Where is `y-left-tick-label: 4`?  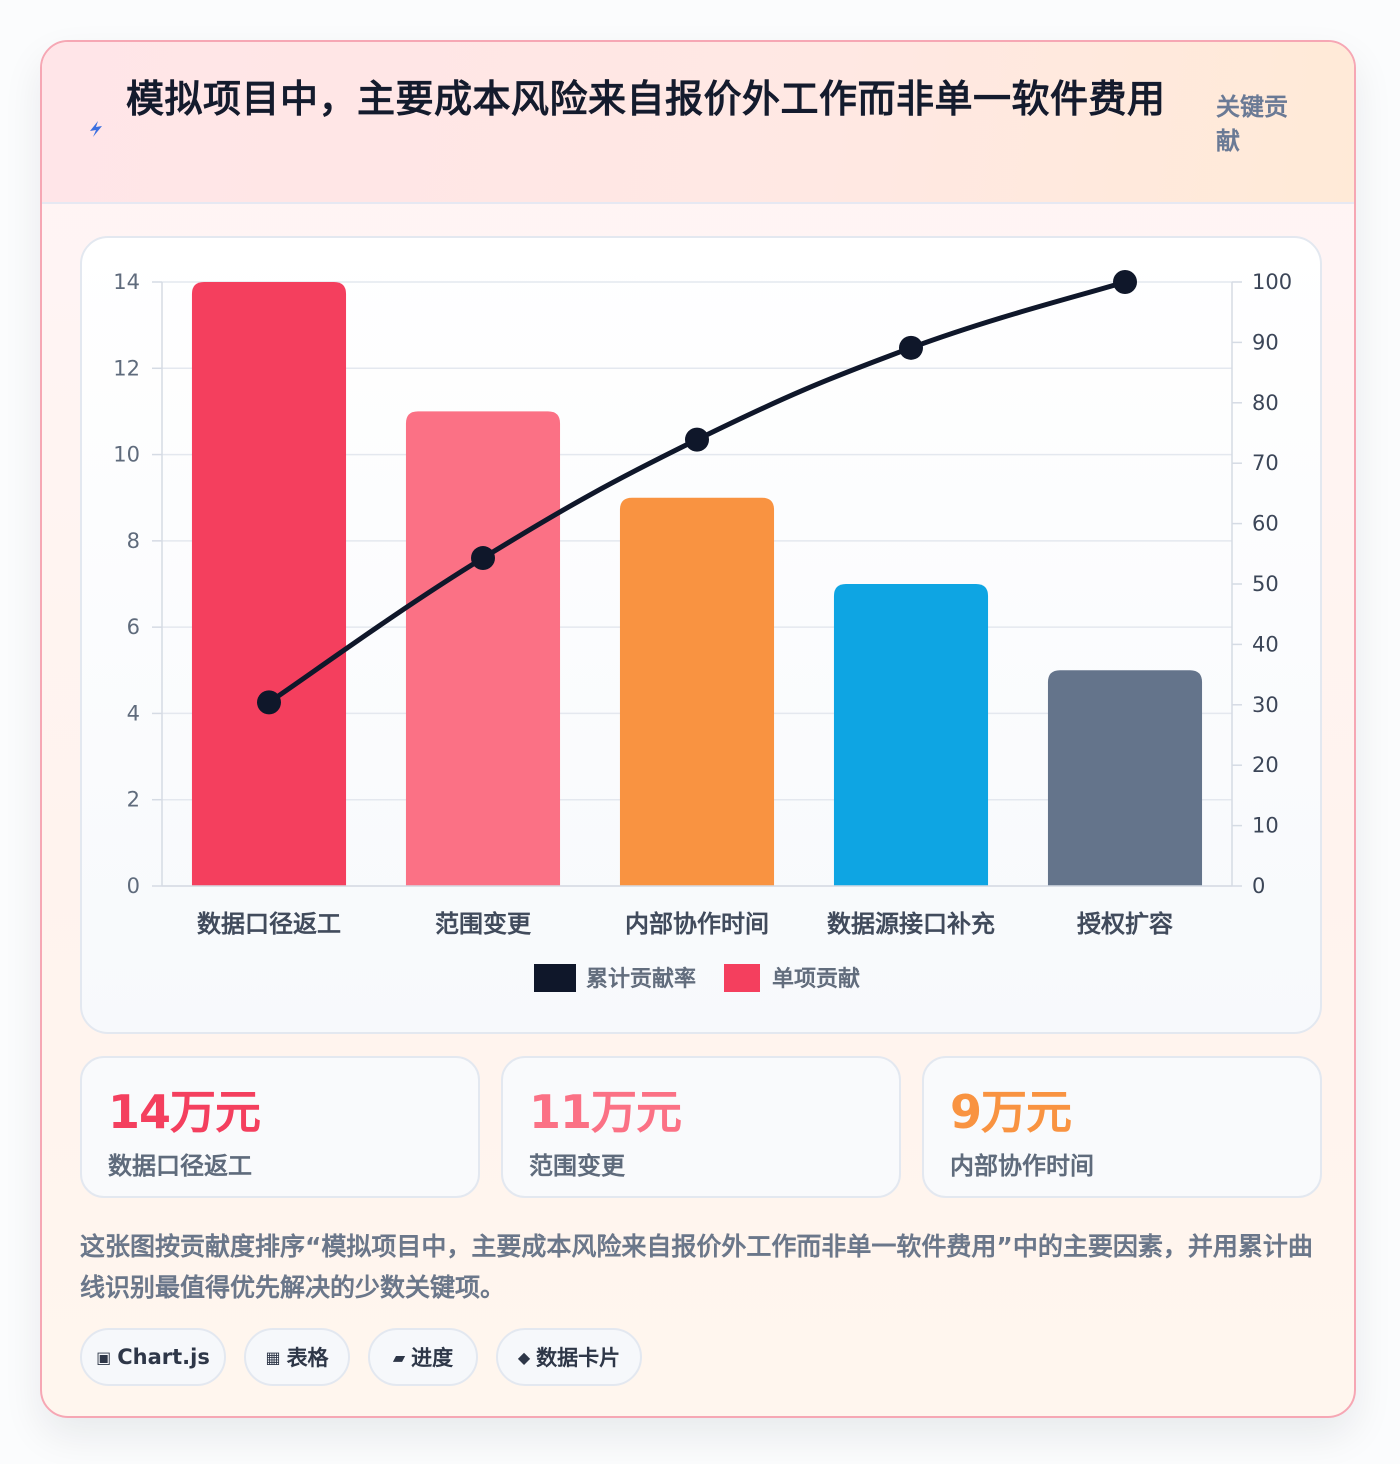 y-left-tick-label: 4 is located at coordinates (133, 713).